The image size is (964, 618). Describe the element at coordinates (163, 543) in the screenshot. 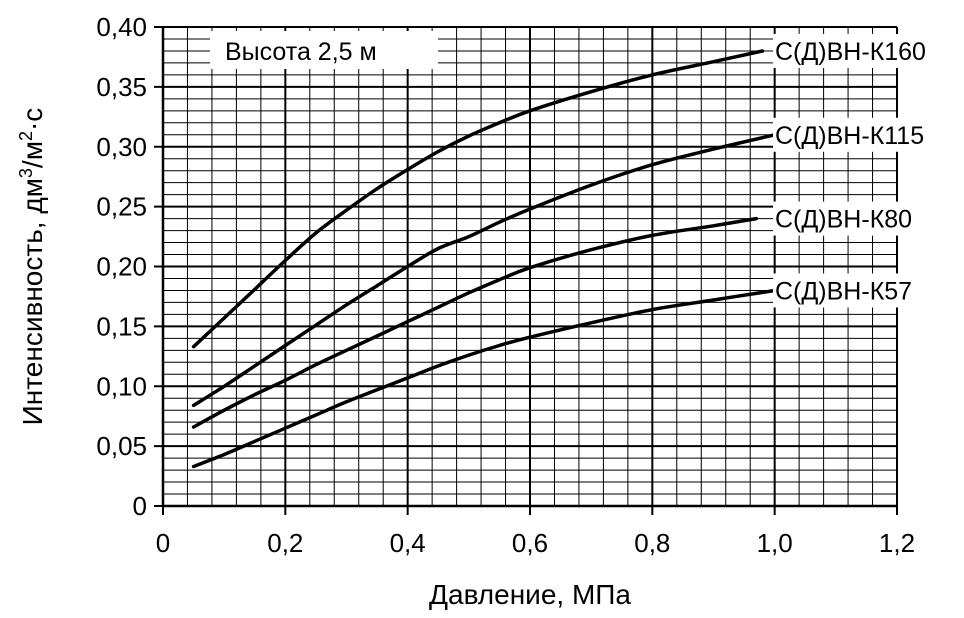

I see `x-tick-label: 0` at that location.